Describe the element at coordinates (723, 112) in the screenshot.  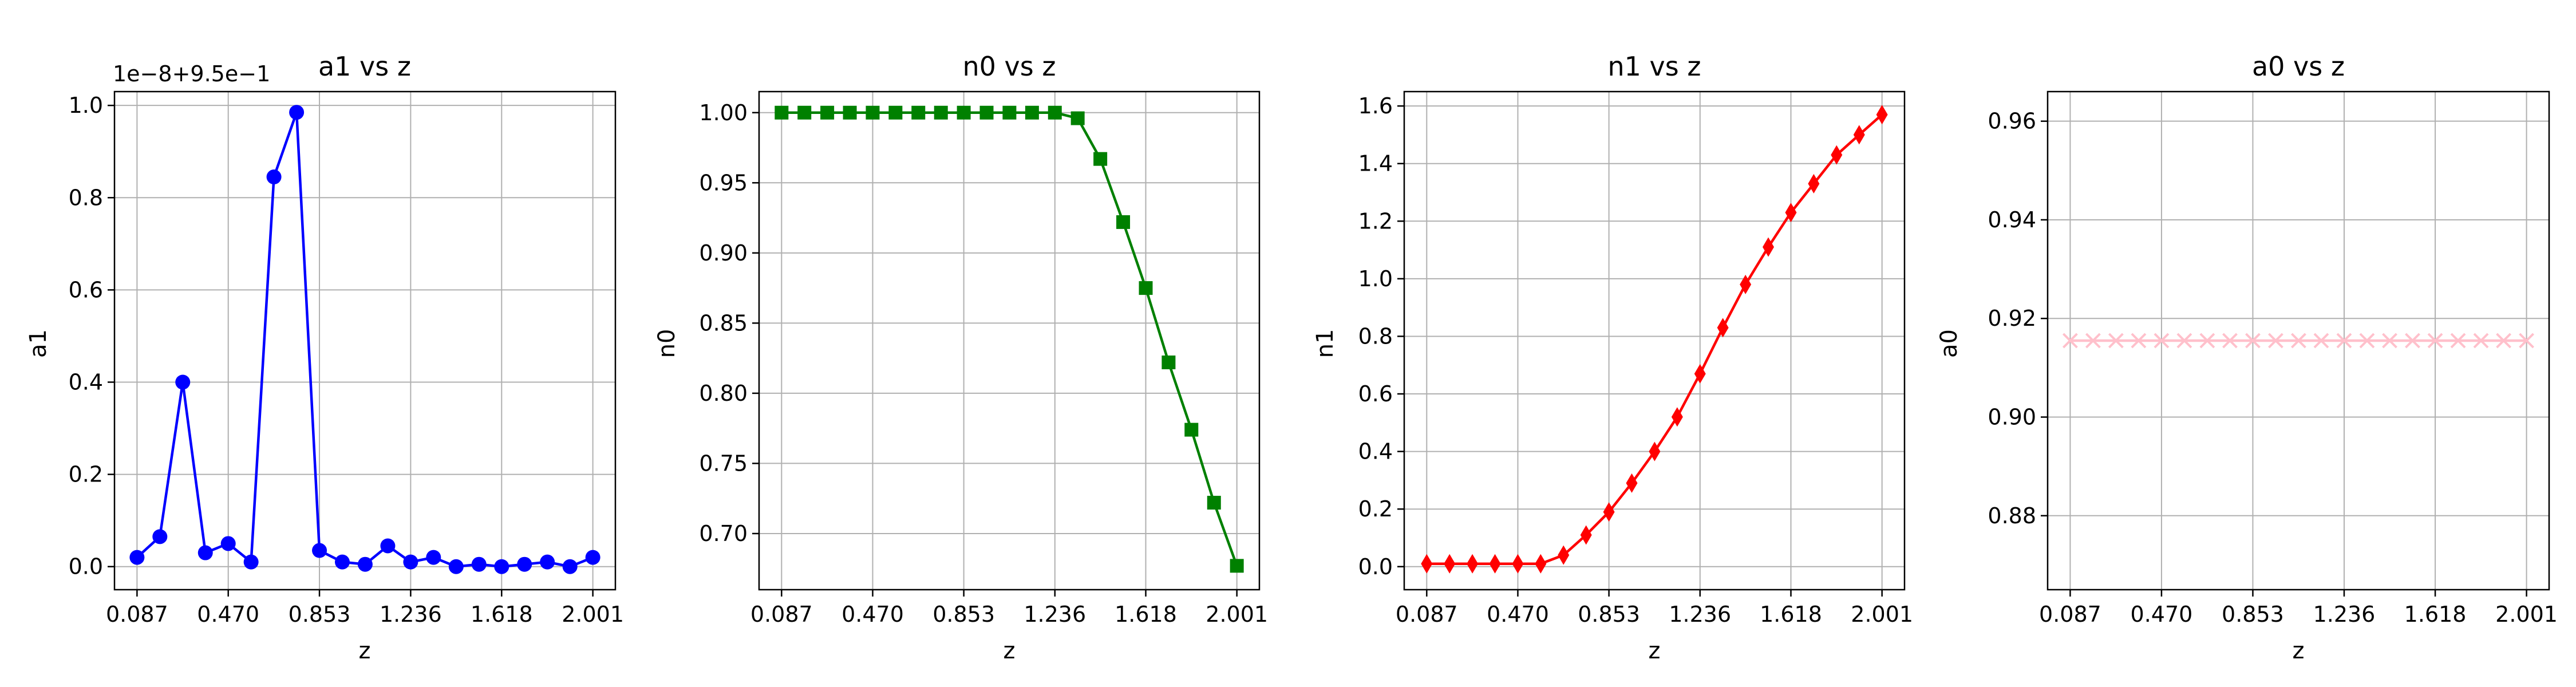
I see `y-tick-label: 1.00` at that location.